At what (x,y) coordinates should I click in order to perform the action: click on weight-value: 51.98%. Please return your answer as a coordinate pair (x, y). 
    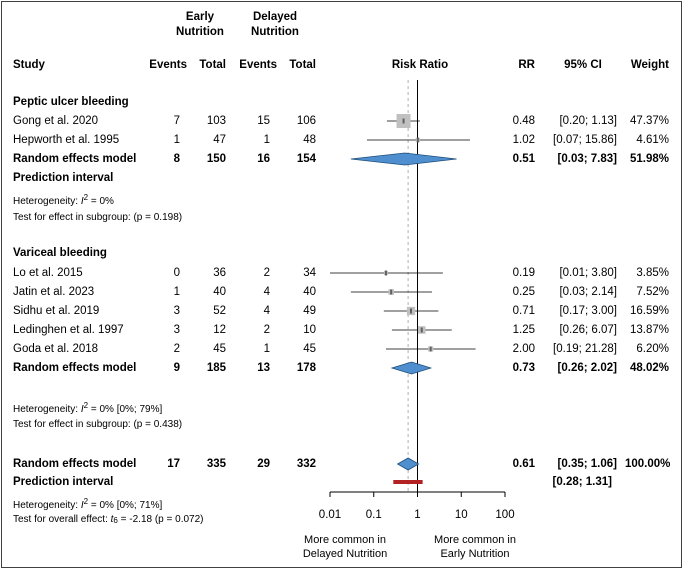
    Looking at the image, I should click on (649, 159).